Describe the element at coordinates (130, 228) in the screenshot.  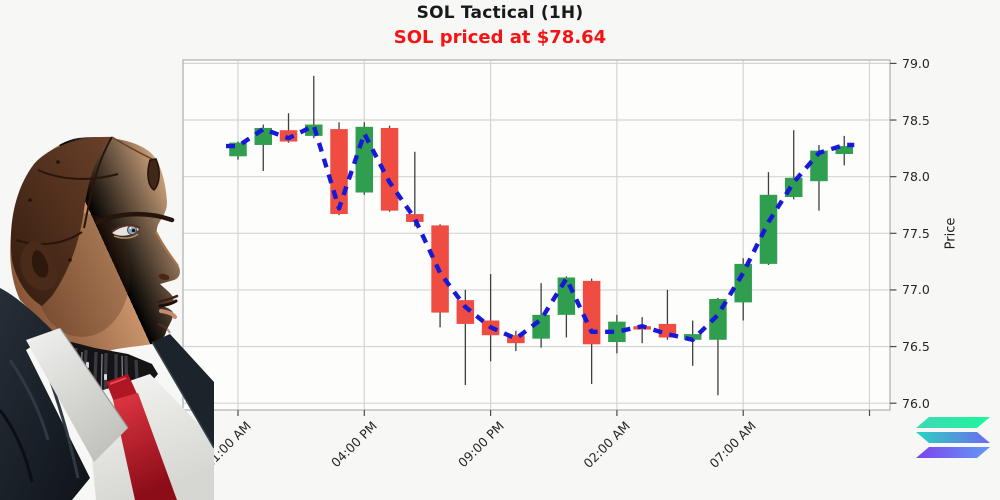
I see `eye-highlight` at that location.